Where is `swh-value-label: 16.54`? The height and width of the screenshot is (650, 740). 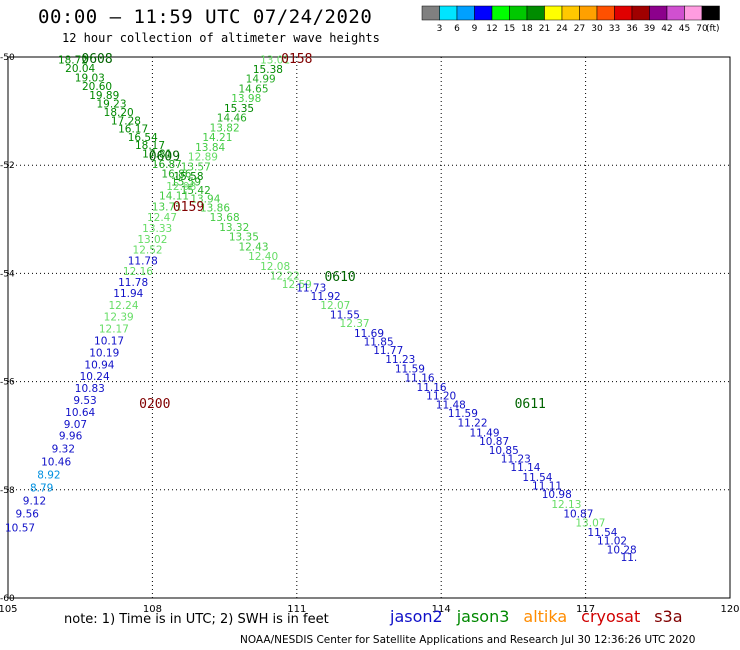 swh-value-label: 16.54 is located at coordinates (143, 138).